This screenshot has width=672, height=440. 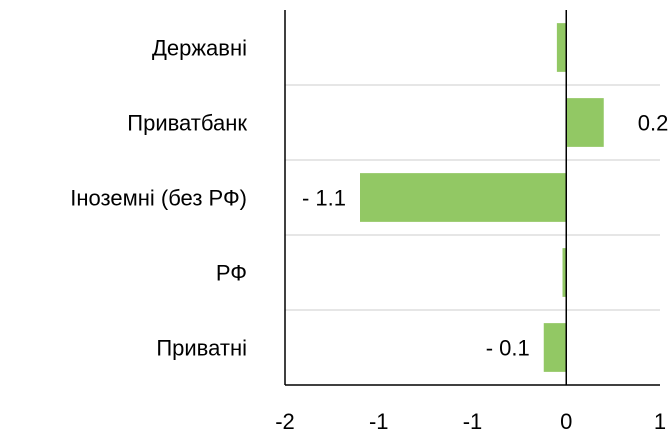 What do you see at coordinates (566, 421) in the screenshot?
I see `x-tick-label: 0` at bounding box center [566, 421].